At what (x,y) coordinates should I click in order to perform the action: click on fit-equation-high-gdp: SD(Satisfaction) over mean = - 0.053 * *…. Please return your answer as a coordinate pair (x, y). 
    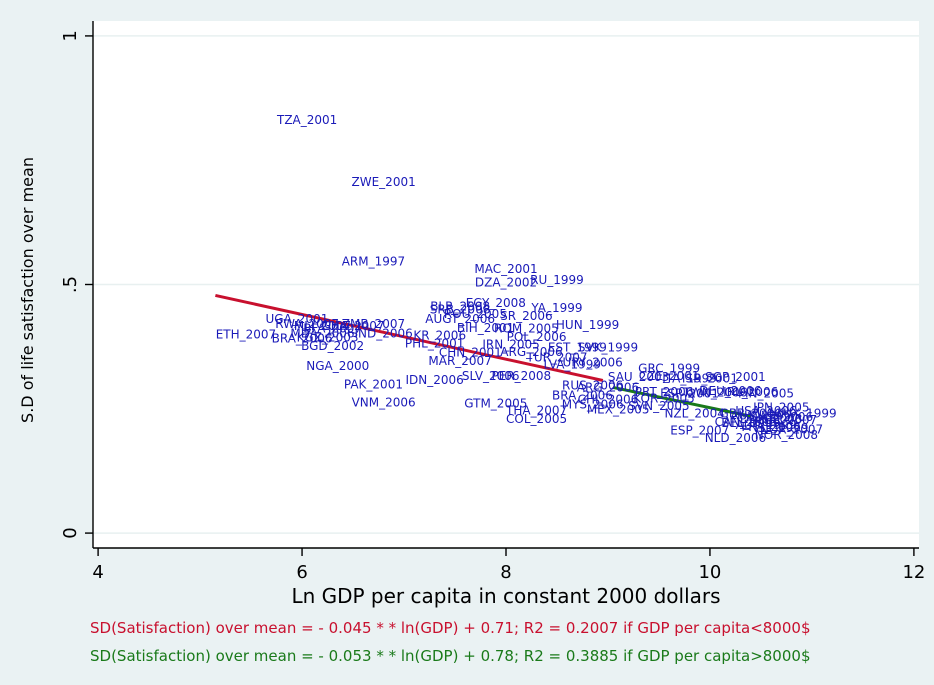
    Looking at the image, I should click on (450, 656).